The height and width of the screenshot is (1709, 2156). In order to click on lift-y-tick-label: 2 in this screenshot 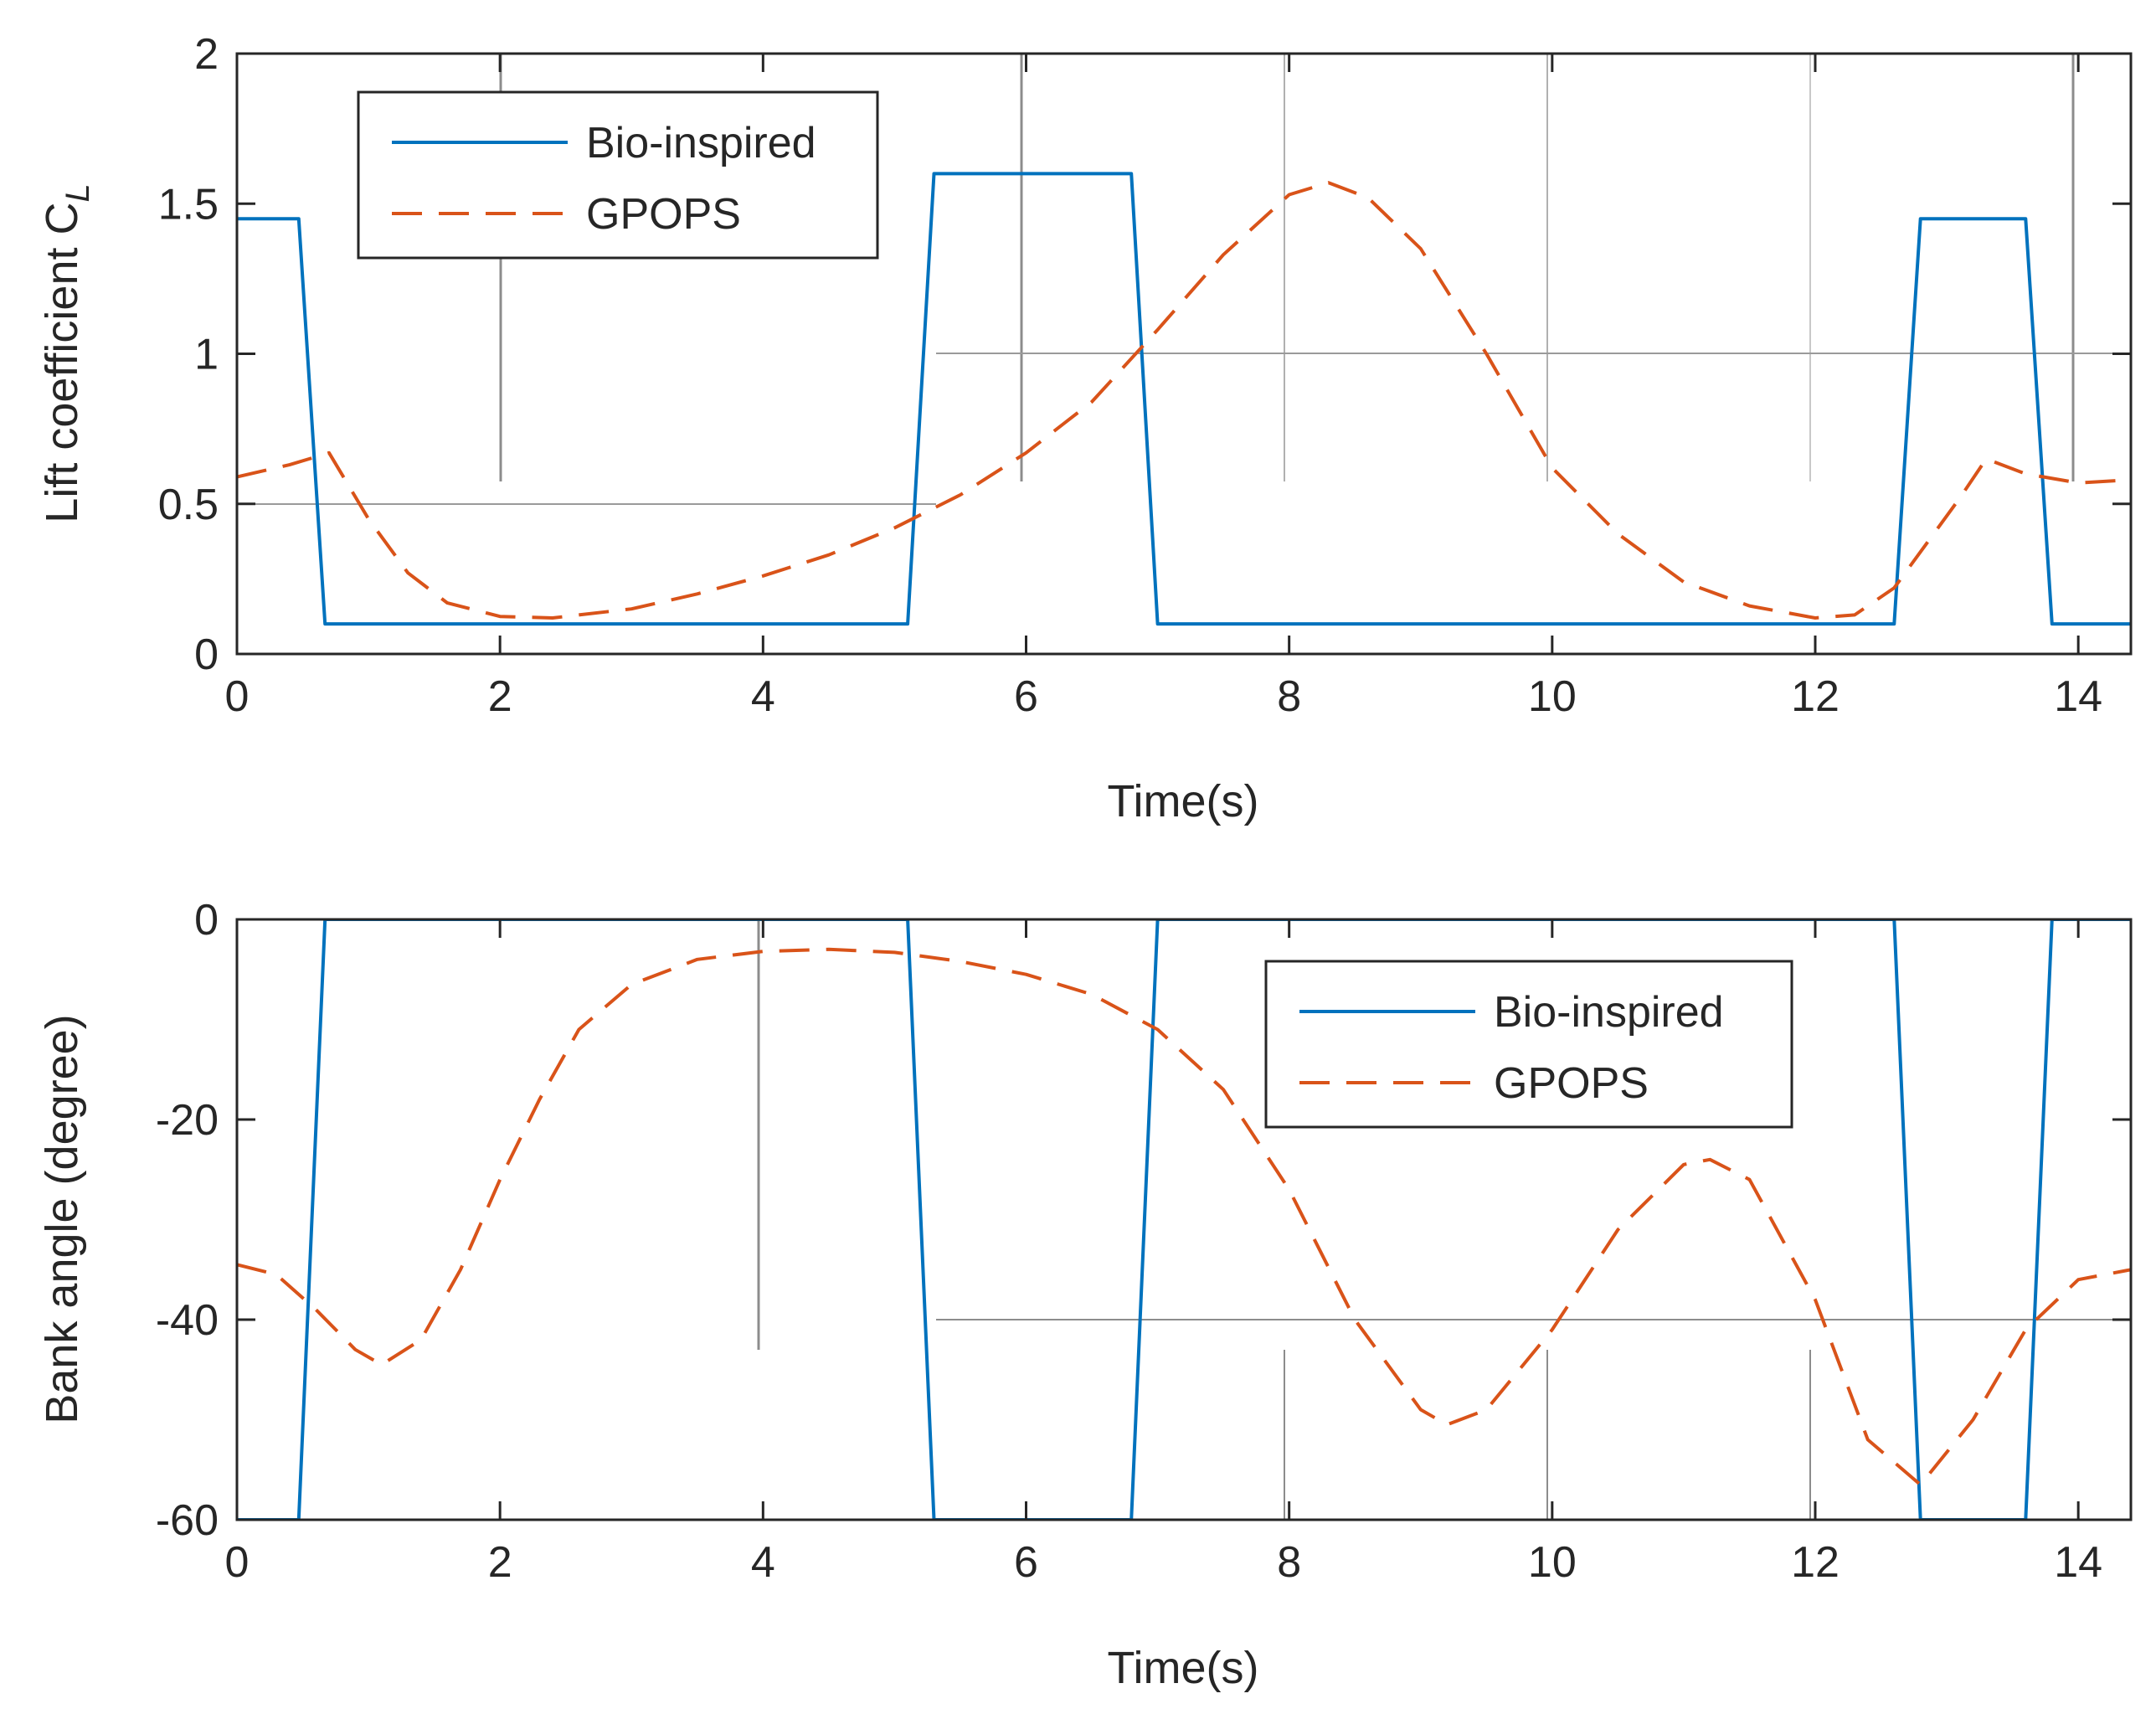, I will do `click(206, 54)`.